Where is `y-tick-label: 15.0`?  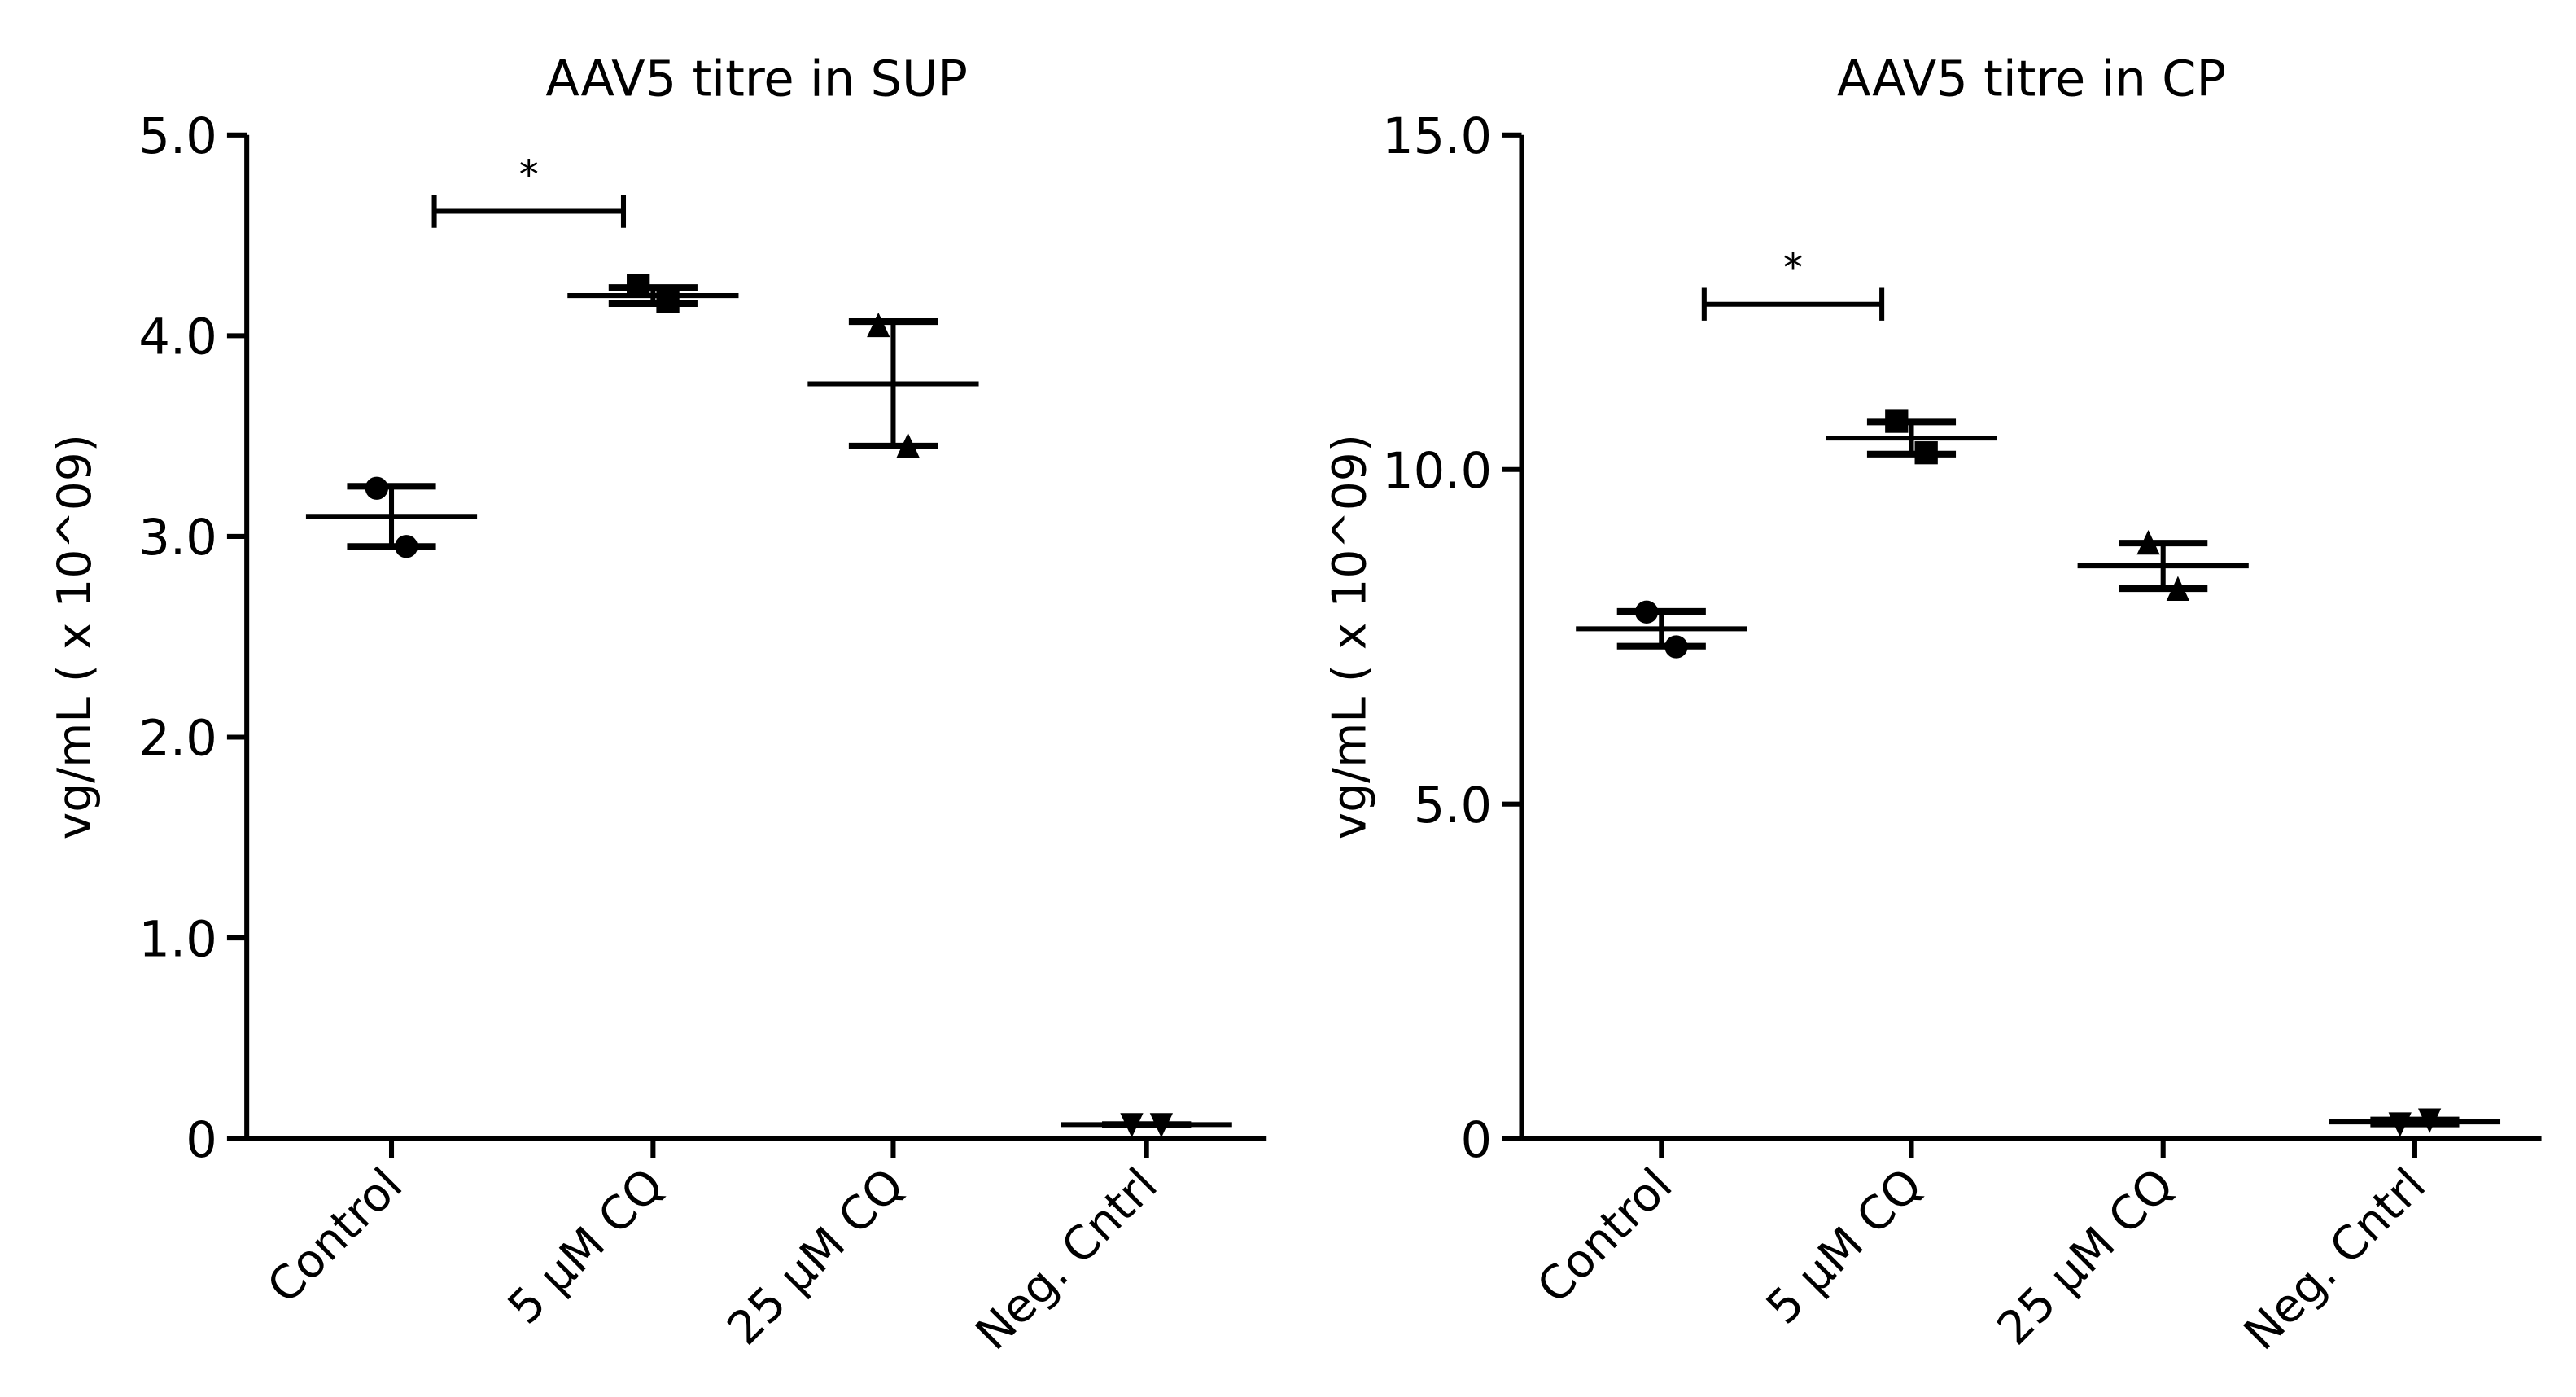 y-tick-label: 15.0 is located at coordinates (1437, 136).